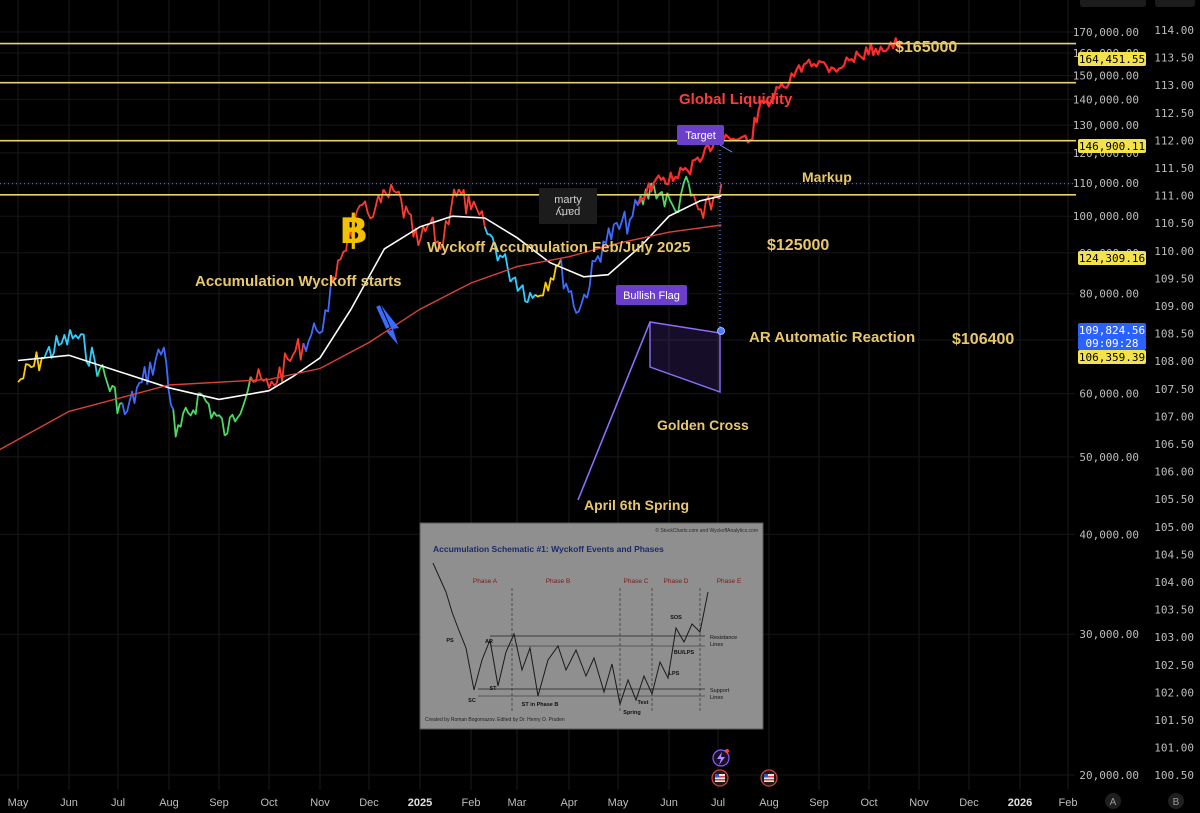 The image size is (1200, 813). What do you see at coordinates (567, 212) in the screenshot?
I see `logo-text-bottom: party` at bounding box center [567, 212].